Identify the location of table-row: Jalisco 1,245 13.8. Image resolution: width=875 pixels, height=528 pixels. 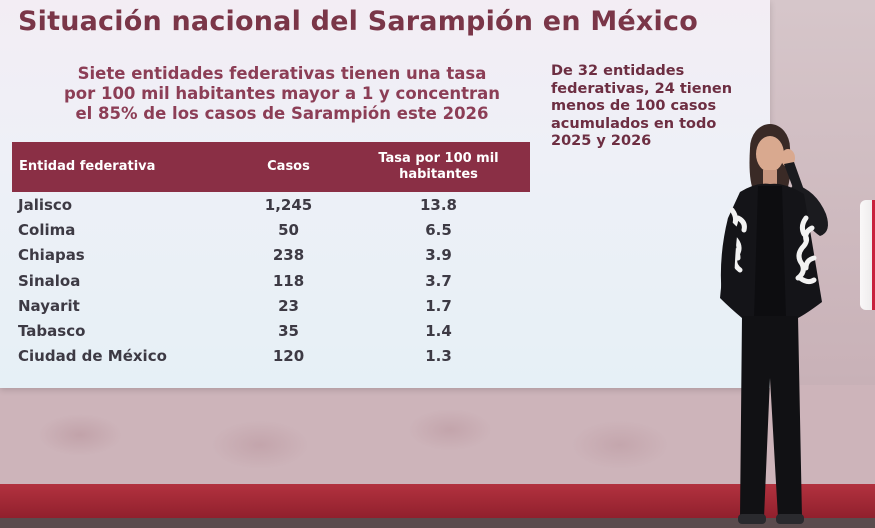
(271, 204).